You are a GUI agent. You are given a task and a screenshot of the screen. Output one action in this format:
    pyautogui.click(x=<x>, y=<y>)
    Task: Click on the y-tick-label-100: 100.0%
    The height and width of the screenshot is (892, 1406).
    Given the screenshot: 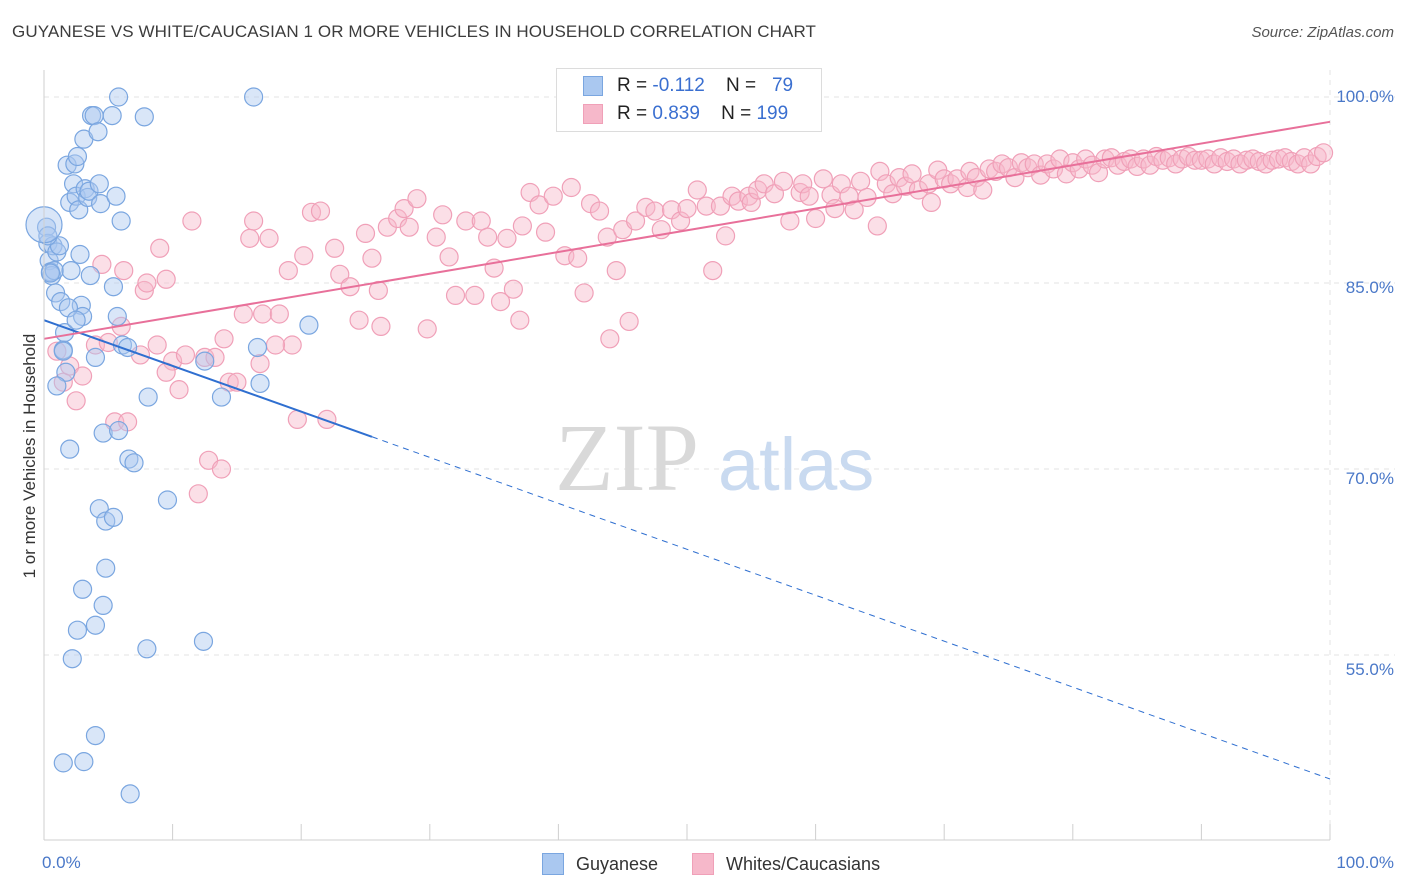 What is the action you would take?
    pyautogui.click(x=1365, y=96)
    